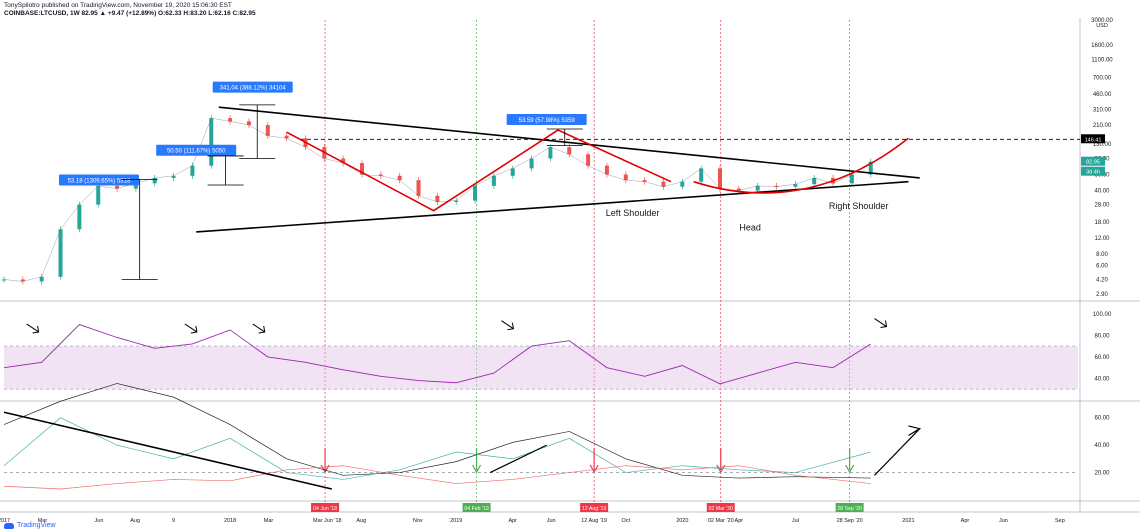 The height and width of the screenshot is (532, 1140). What do you see at coordinates (1102, 192) in the screenshot?
I see `y-tick-label: 40.00` at bounding box center [1102, 192].